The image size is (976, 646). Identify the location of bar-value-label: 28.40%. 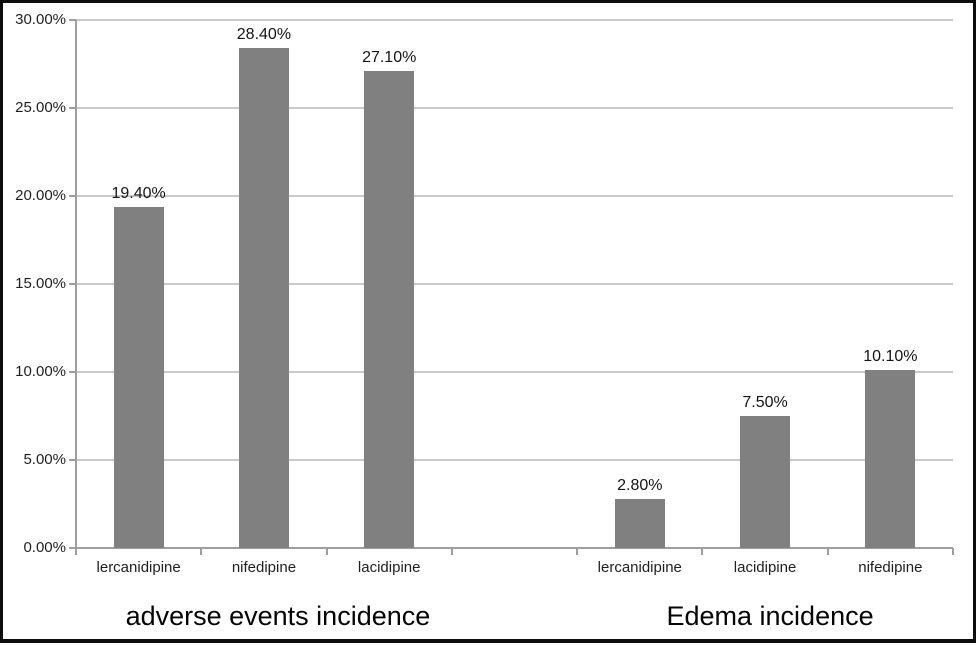
(264, 35).